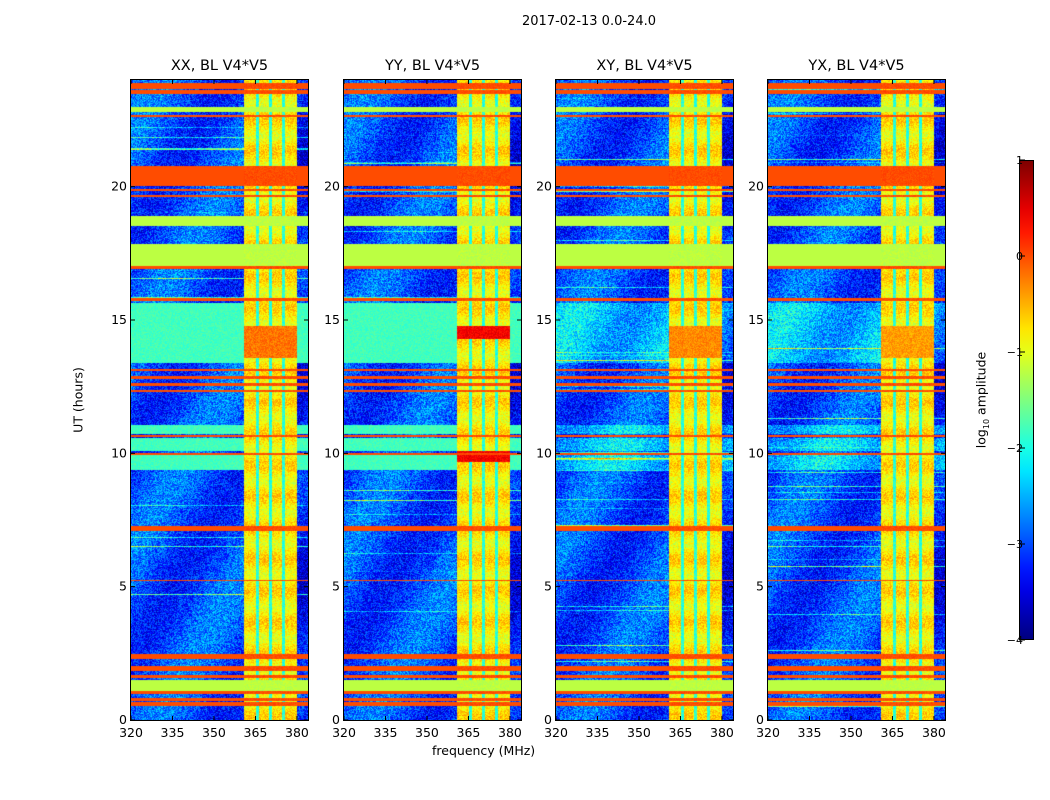 The width and height of the screenshot is (1050, 800). What do you see at coordinates (1015, 352) in the screenshot?
I see `colorbar-tick-label: −1` at bounding box center [1015, 352].